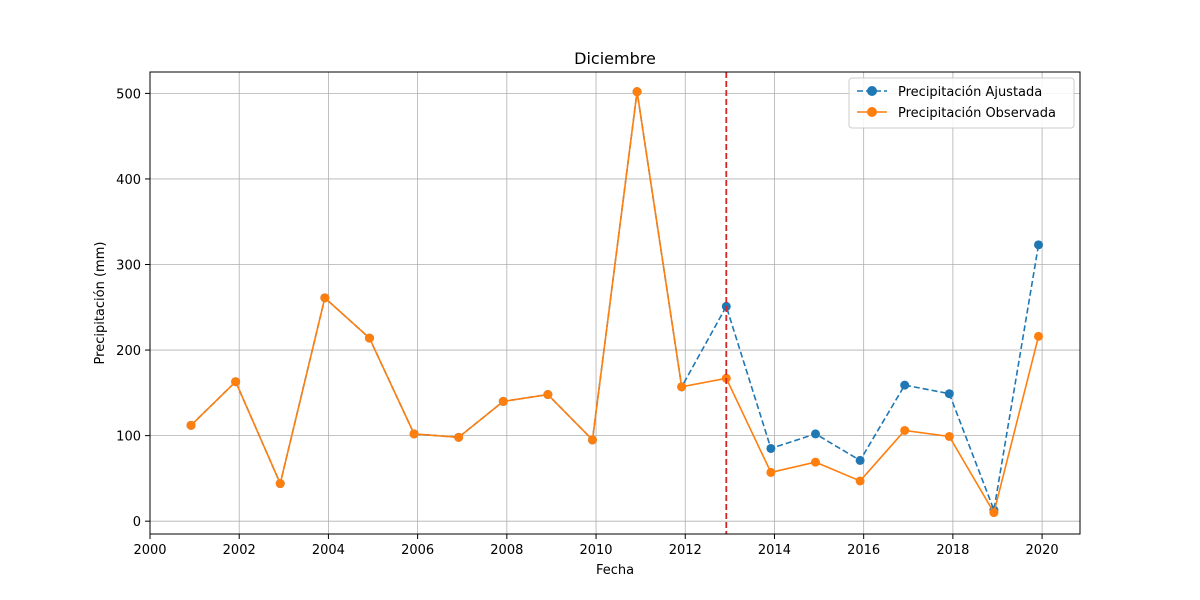  Describe the element at coordinates (128, 266) in the screenshot. I see `y-tick-label: 300` at that location.